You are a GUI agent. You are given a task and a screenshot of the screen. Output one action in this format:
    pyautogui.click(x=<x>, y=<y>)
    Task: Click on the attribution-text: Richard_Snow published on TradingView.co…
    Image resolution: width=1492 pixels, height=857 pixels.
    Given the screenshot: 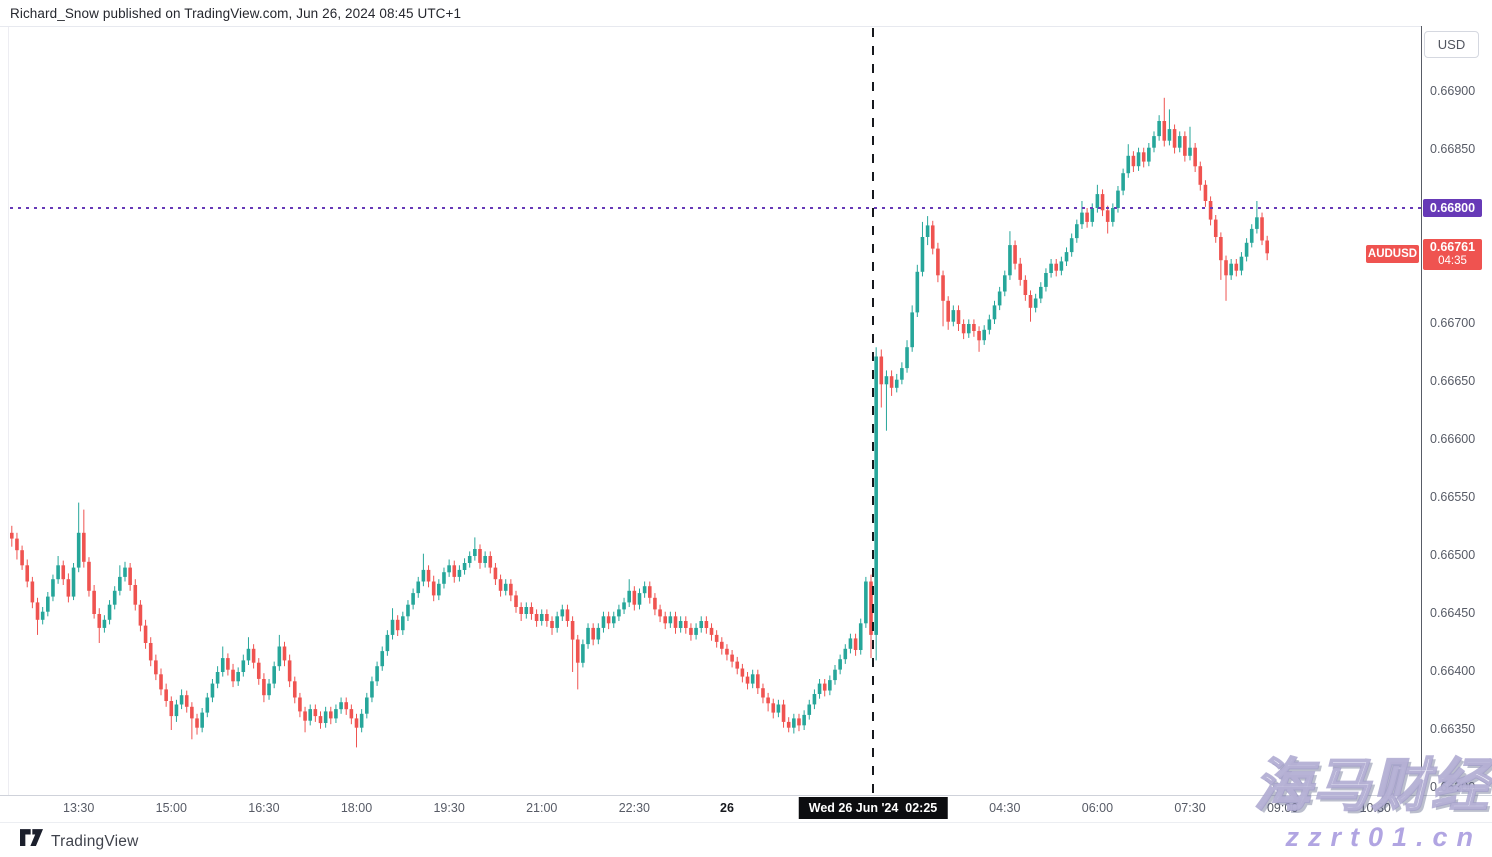 What is the action you would take?
    pyautogui.click(x=236, y=13)
    